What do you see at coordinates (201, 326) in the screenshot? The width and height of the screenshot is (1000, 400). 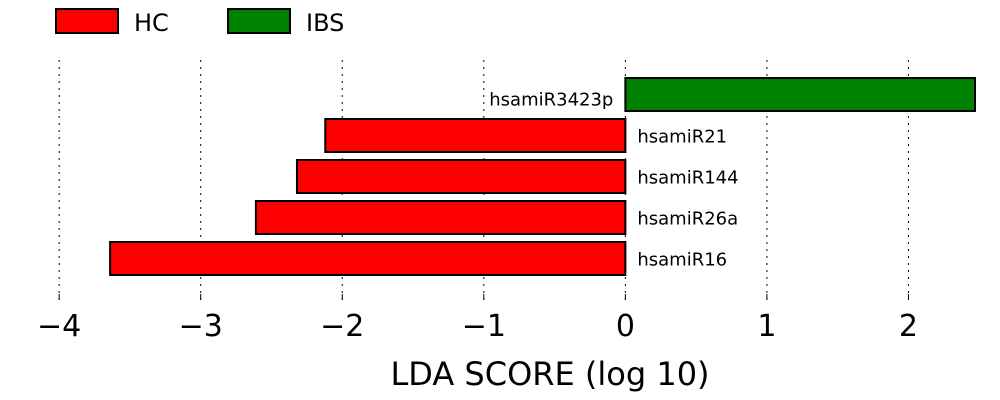 I see `x-tick-label: −3` at bounding box center [201, 326].